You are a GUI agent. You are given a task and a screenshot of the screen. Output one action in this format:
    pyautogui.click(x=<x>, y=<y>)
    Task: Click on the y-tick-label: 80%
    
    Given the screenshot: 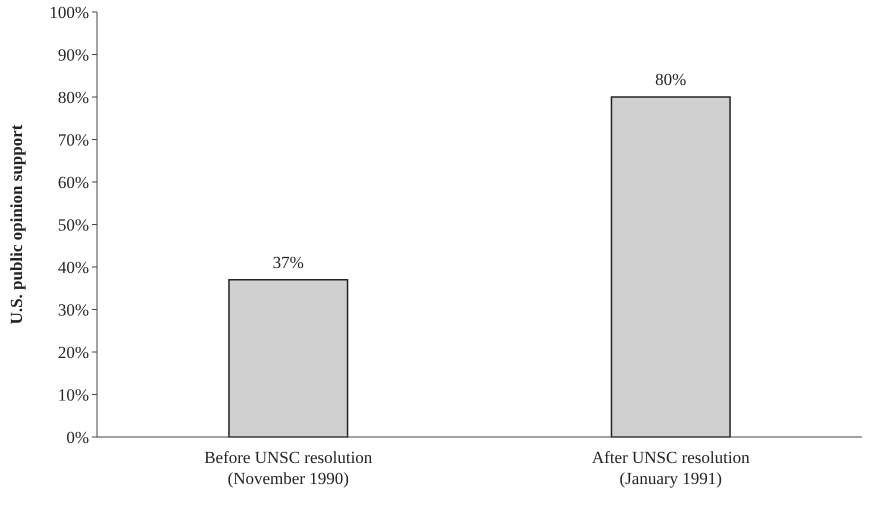 What is the action you would take?
    pyautogui.click(x=73, y=97)
    